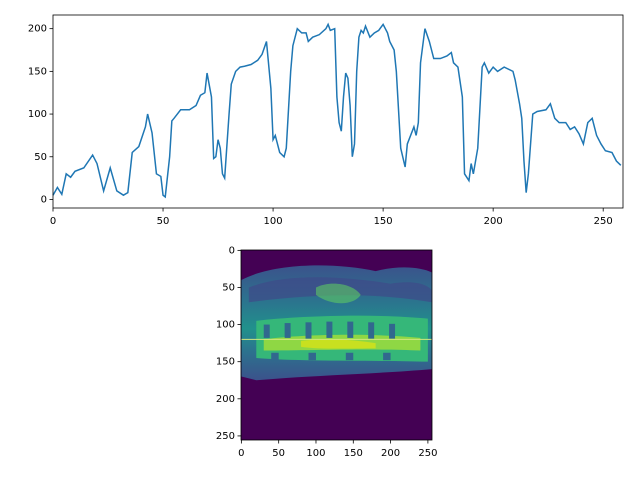  What do you see at coordinates (225, 436) in the screenshot?
I see `y-tick-label: 250` at bounding box center [225, 436].